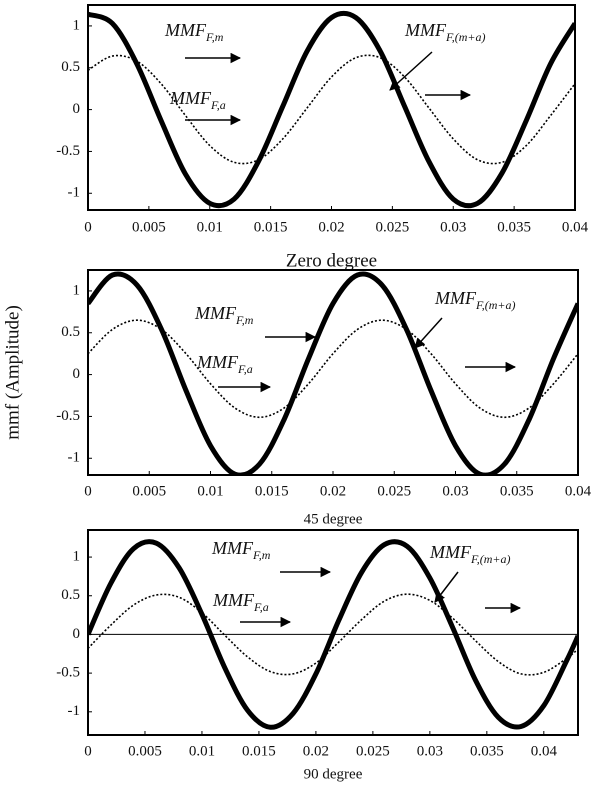  I want to click on x-axis-label: 45 degree, so click(333, 519).